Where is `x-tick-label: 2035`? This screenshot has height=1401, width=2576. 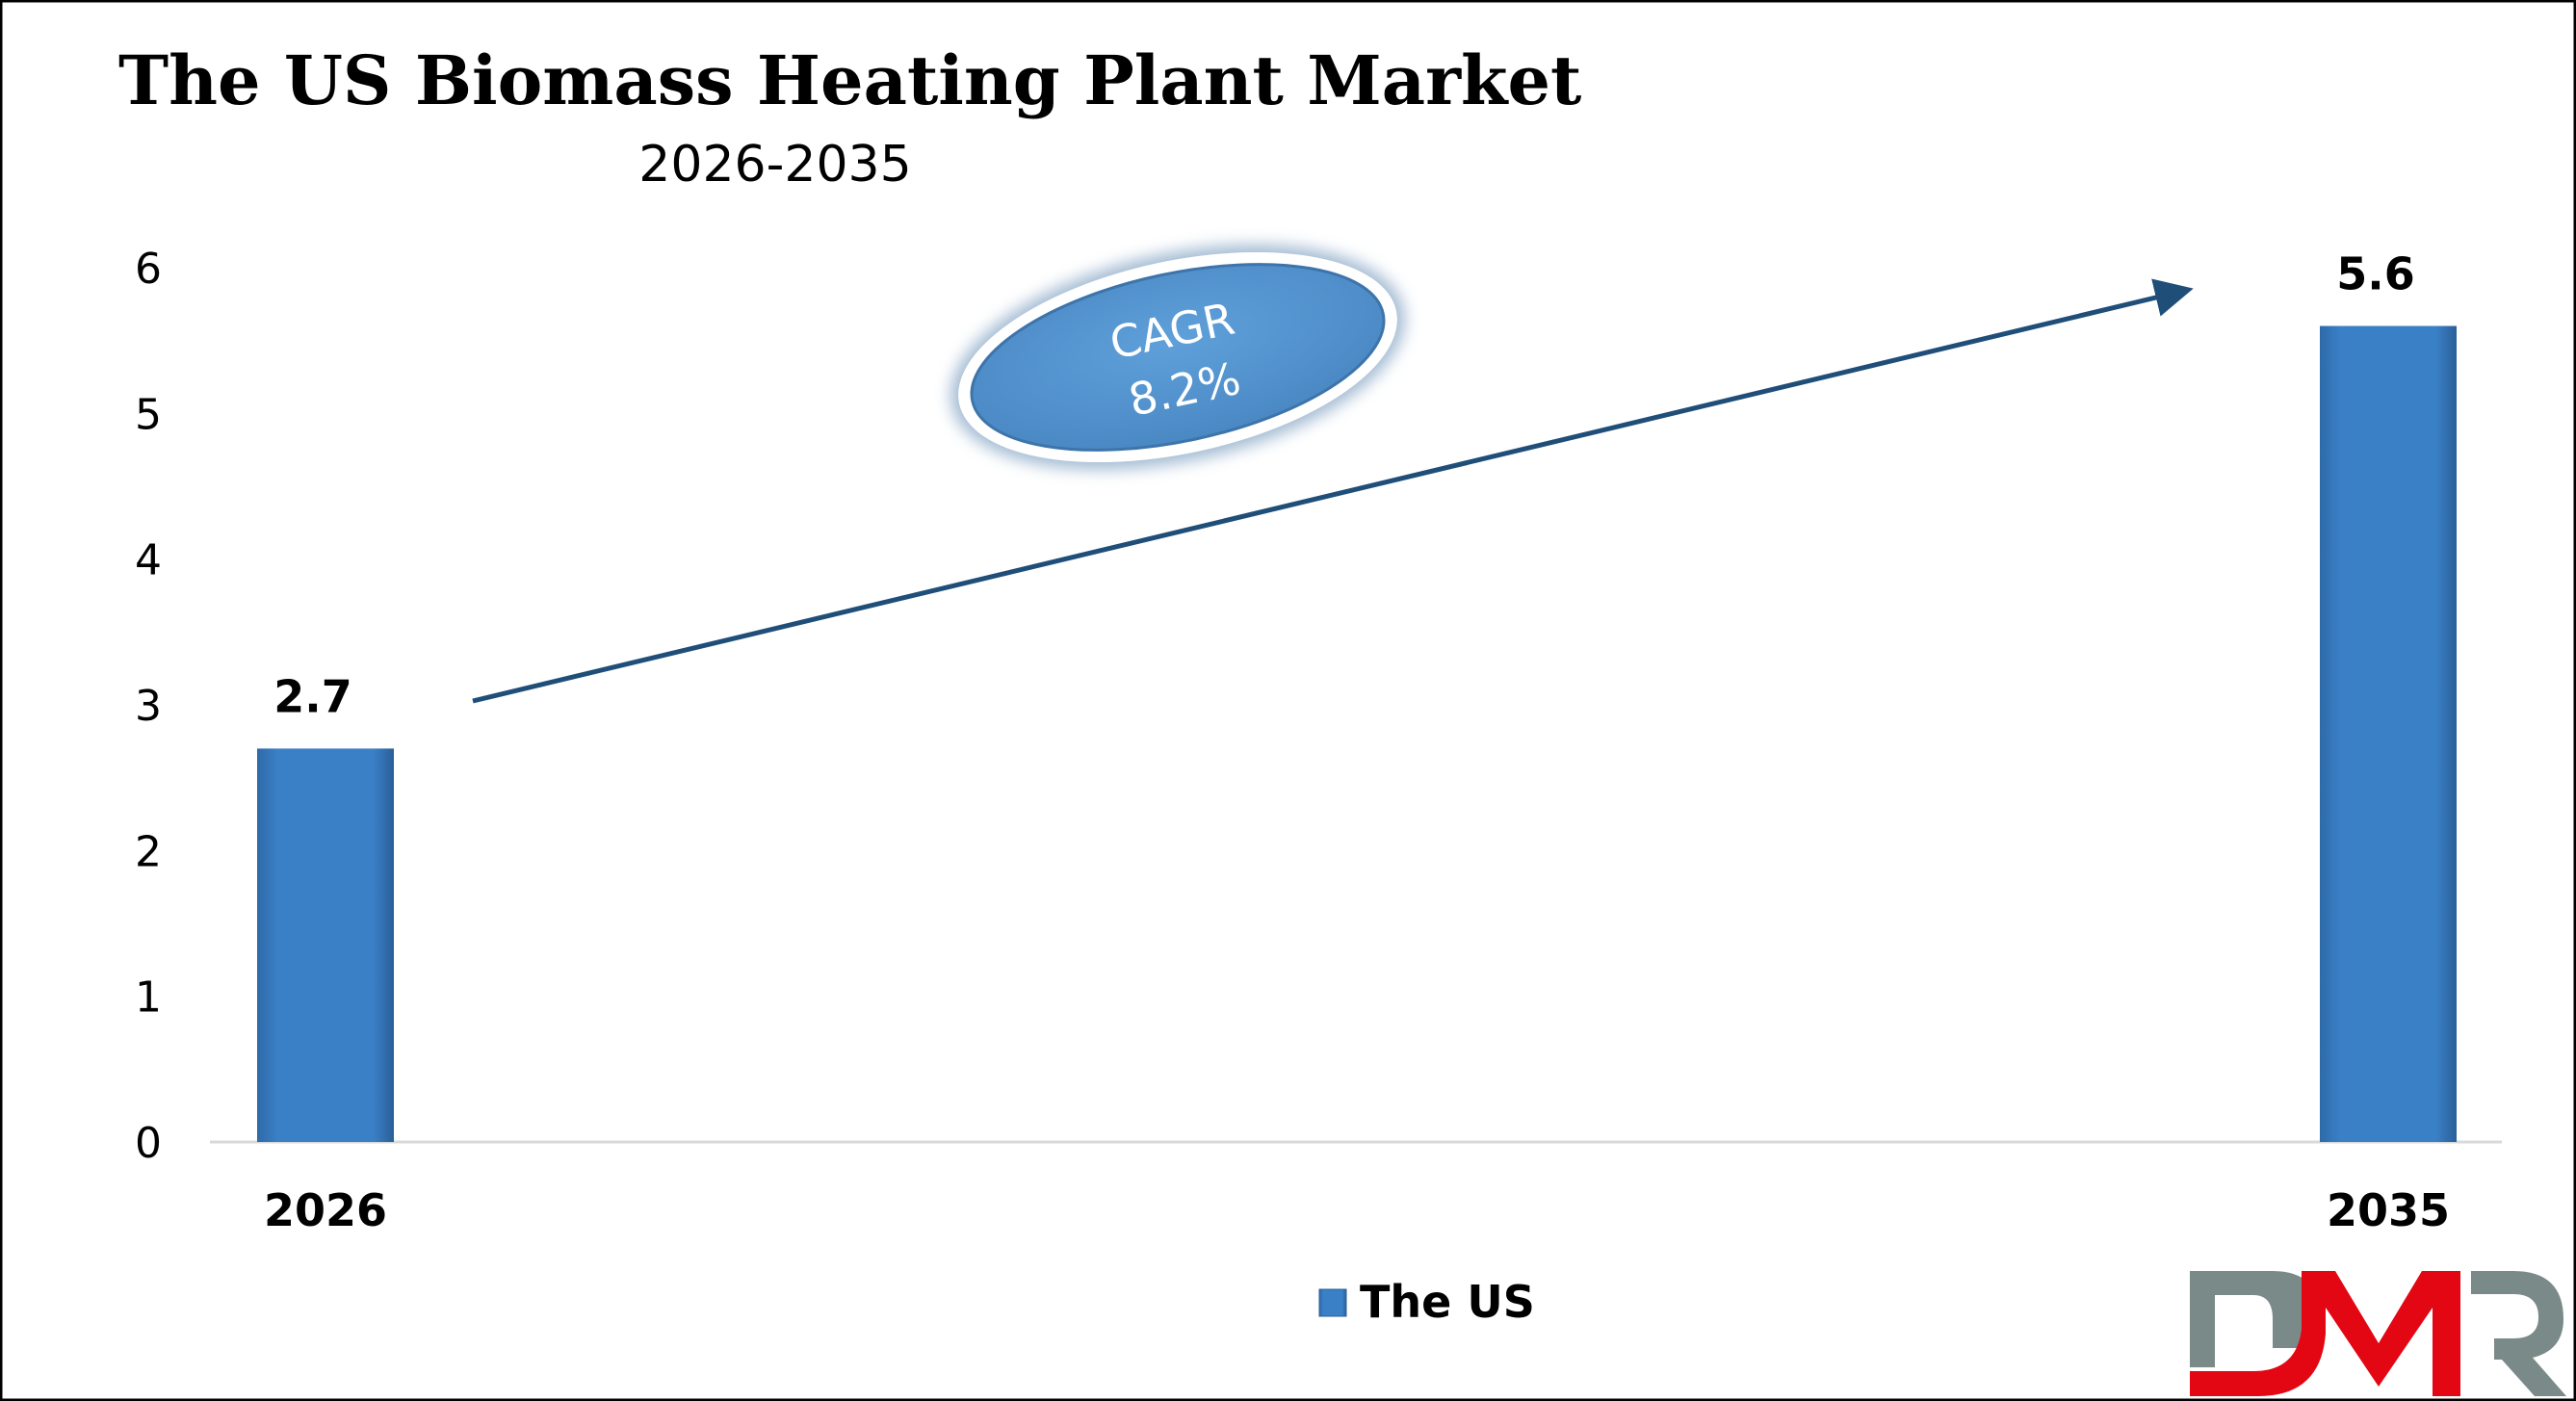 x-tick-label: 2035 is located at coordinates (2388, 1210).